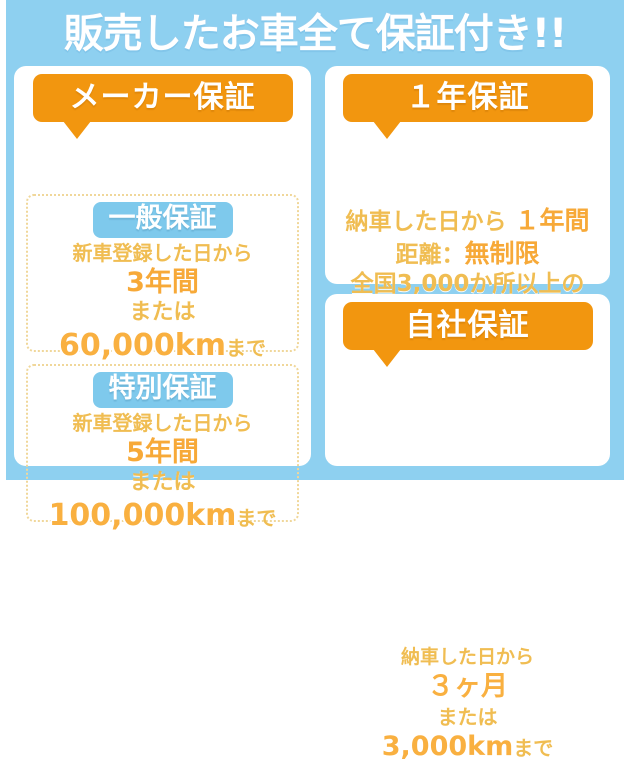 The width and height of the screenshot is (640, 764). I want to click on text-general-distance-suffix: まで, so click(245, 347).